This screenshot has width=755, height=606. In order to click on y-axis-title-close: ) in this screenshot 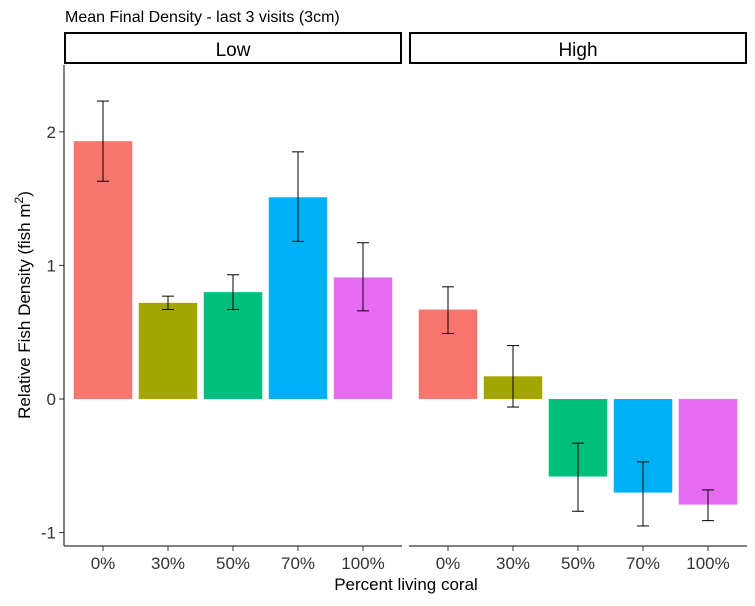, I will do `click(24, 194)`.